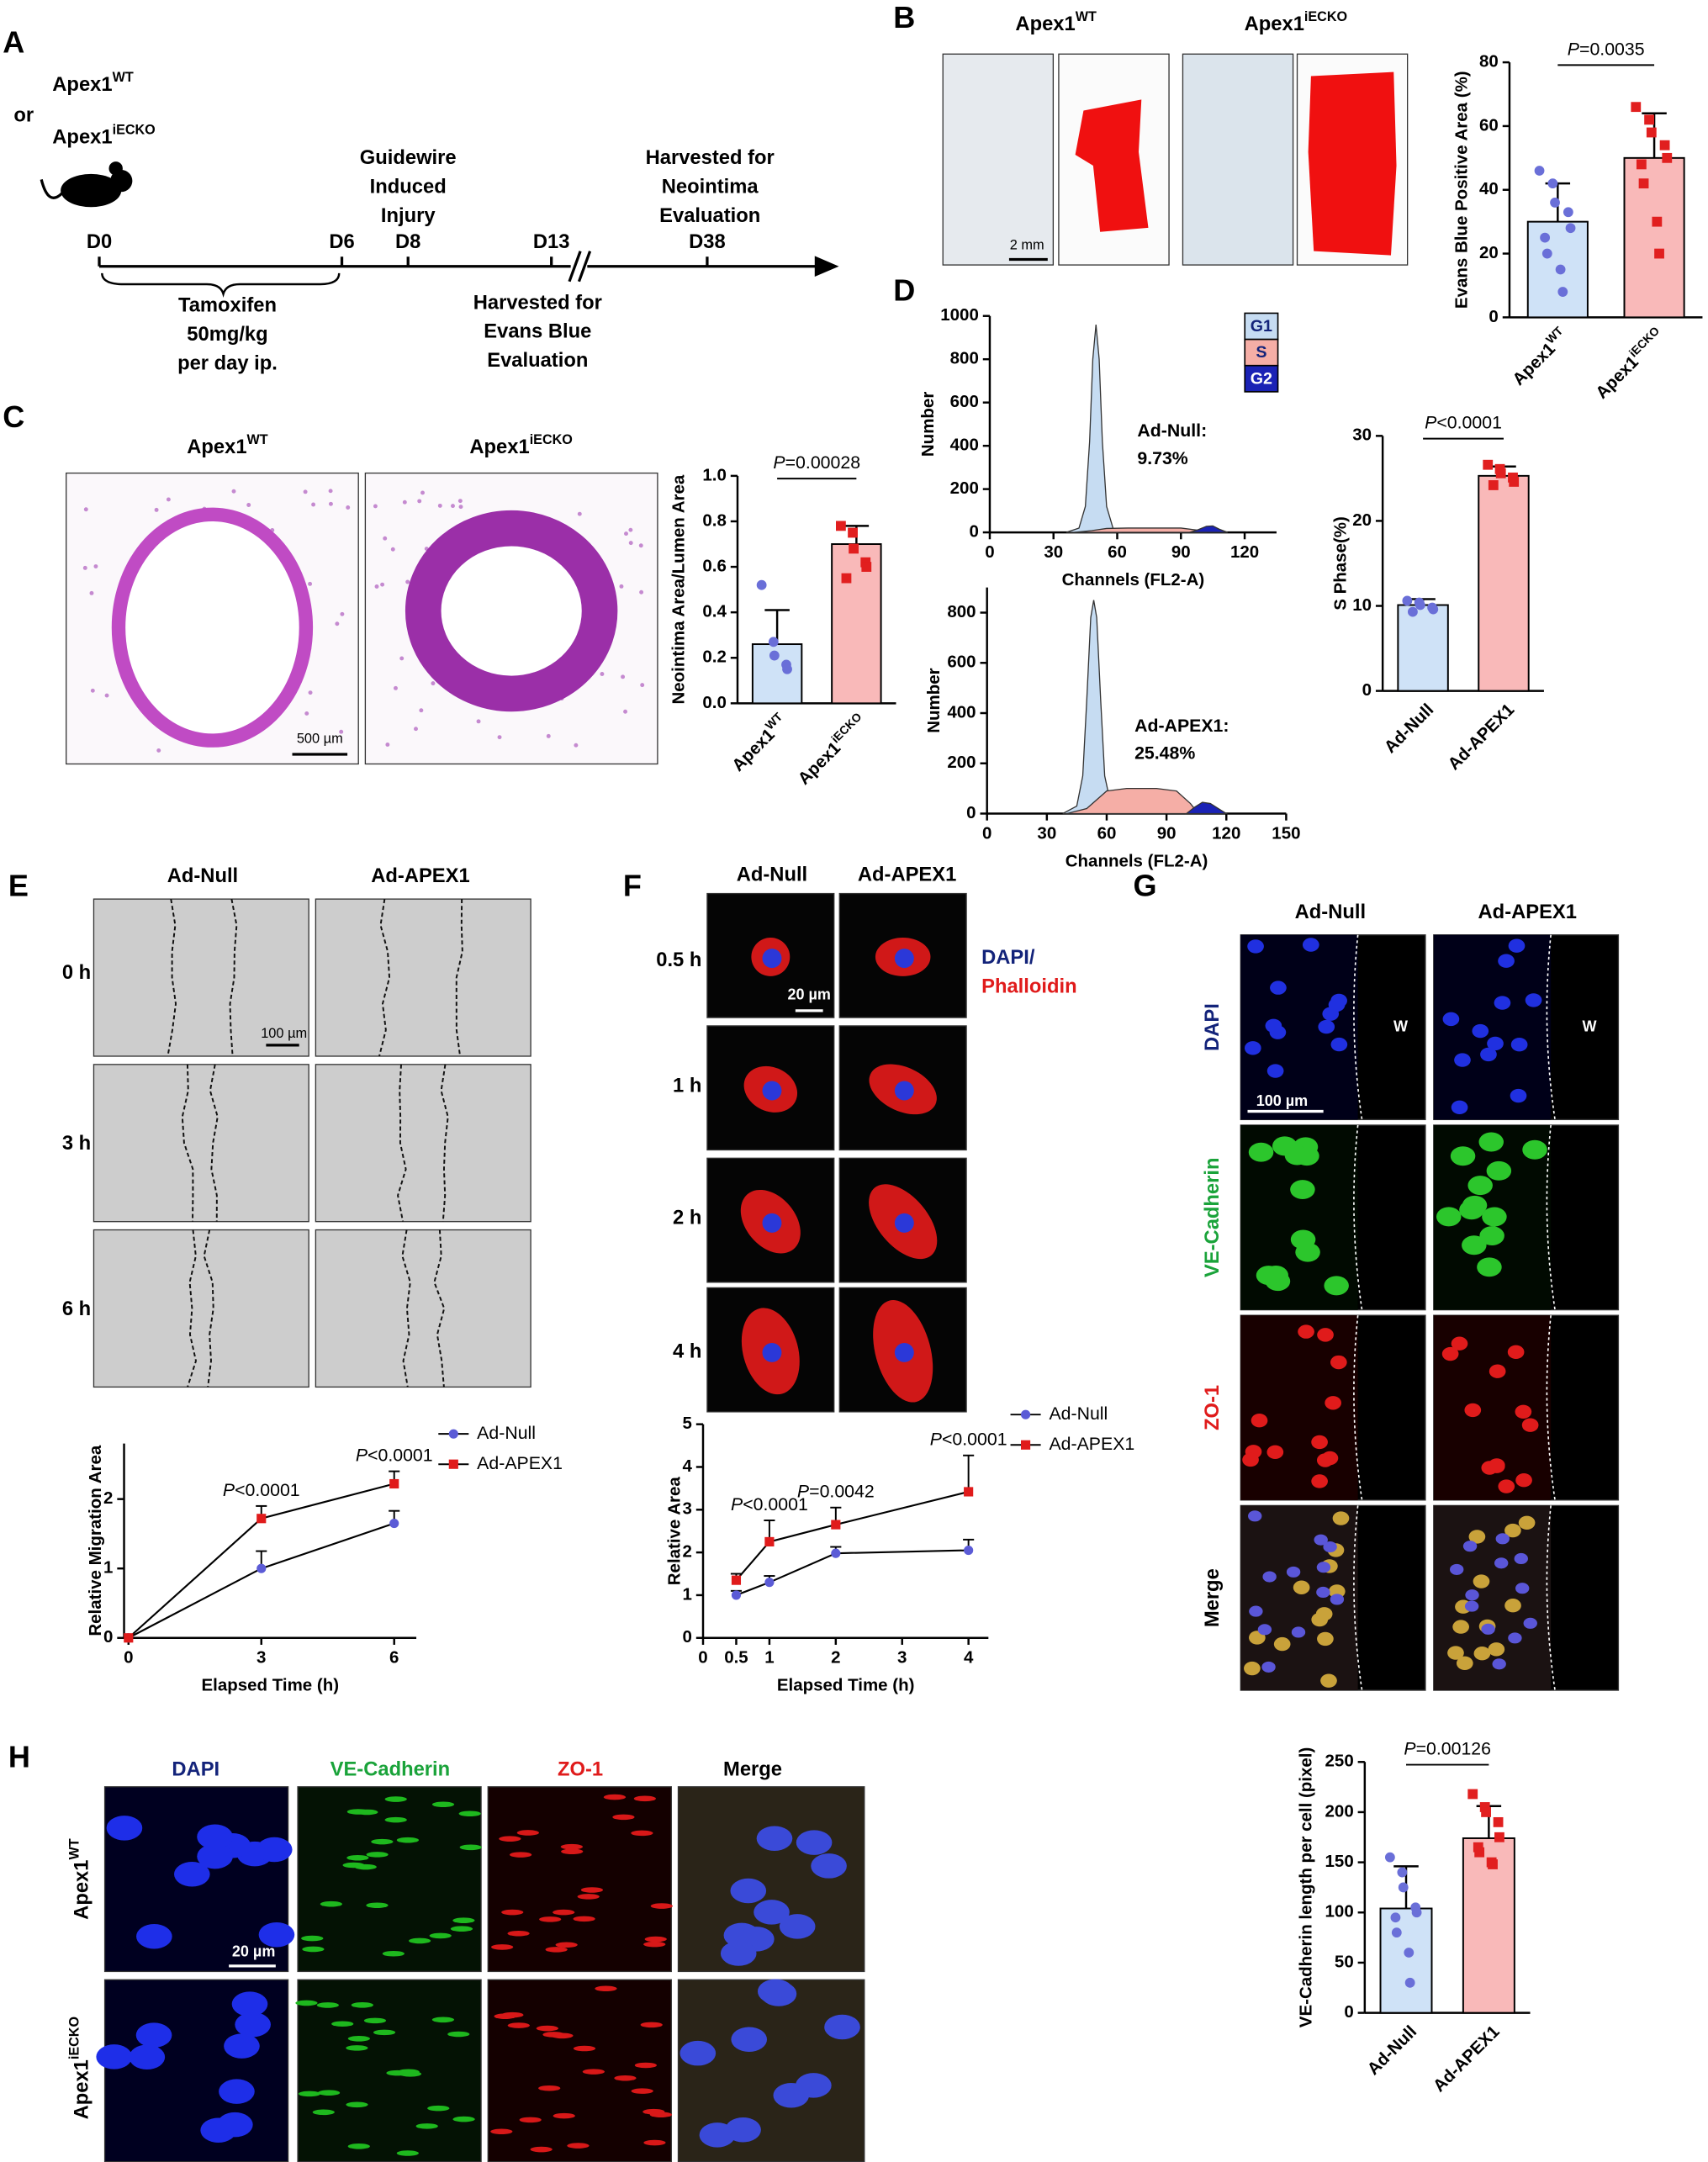 The width and height of the screenshot is (1708, 2162). Describe the element at coordinates (227, 363) in the screenshot. I see `treatment: per day ip.` at that location.